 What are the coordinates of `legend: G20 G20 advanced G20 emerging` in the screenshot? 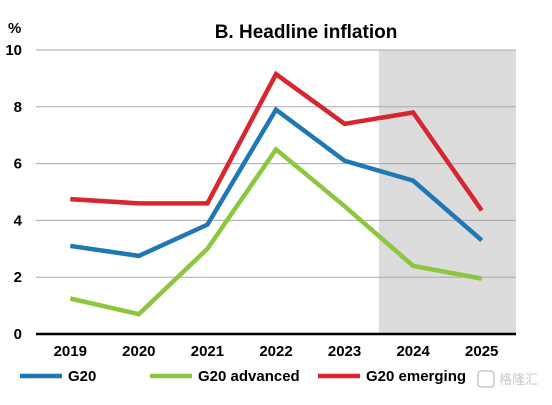 It's located at (243, 376).